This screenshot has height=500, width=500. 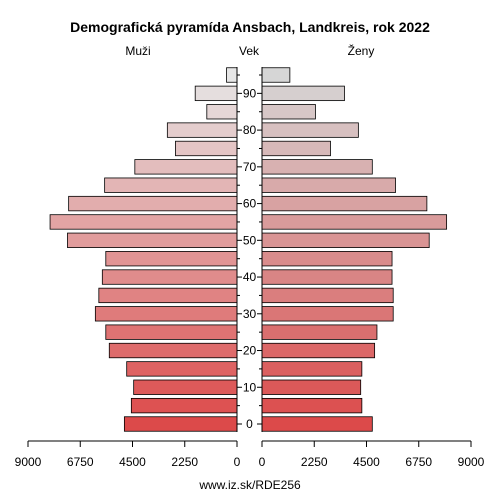 I want to click on female-label: Ženy, so click(x=361, y=50).